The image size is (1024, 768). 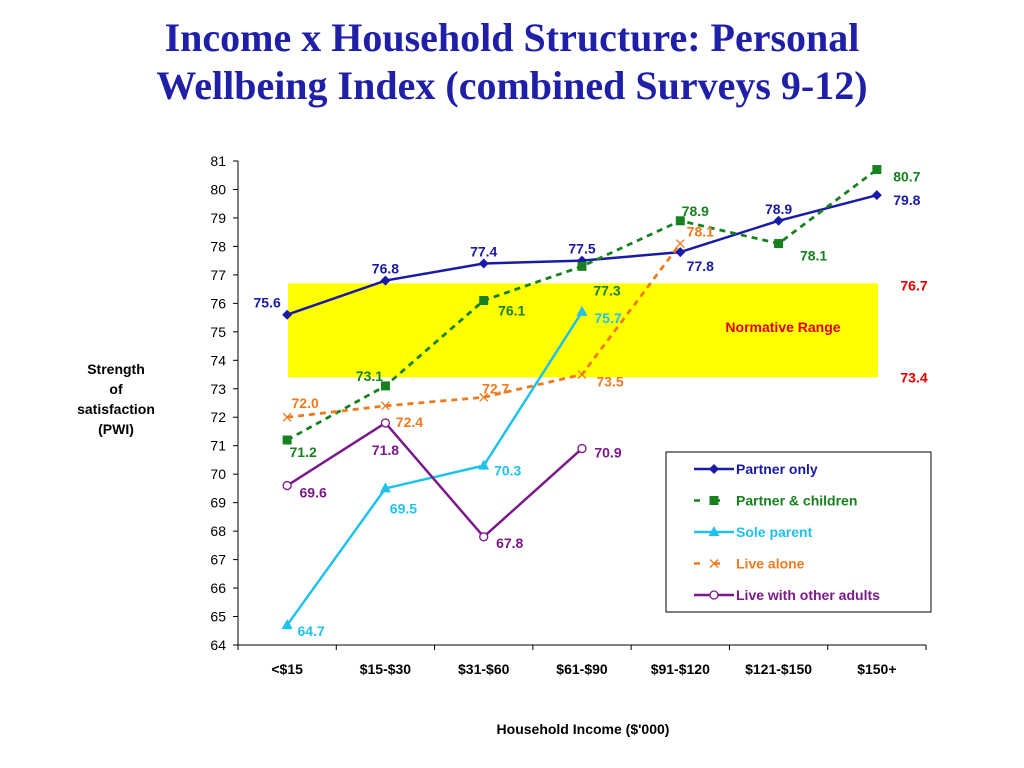 I want to click on y-axis-title-line: Strength, so click(x=116, y=369).